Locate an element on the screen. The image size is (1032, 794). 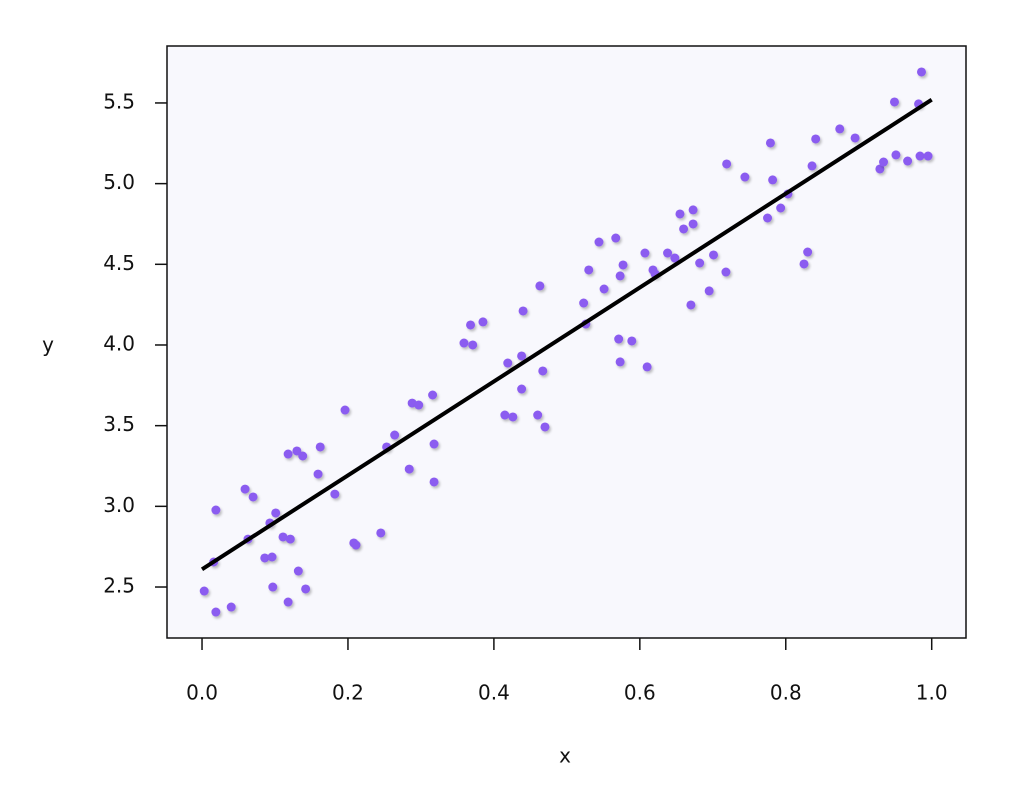
x-tick-label: 0.6 is located at coordinates (640, 693).